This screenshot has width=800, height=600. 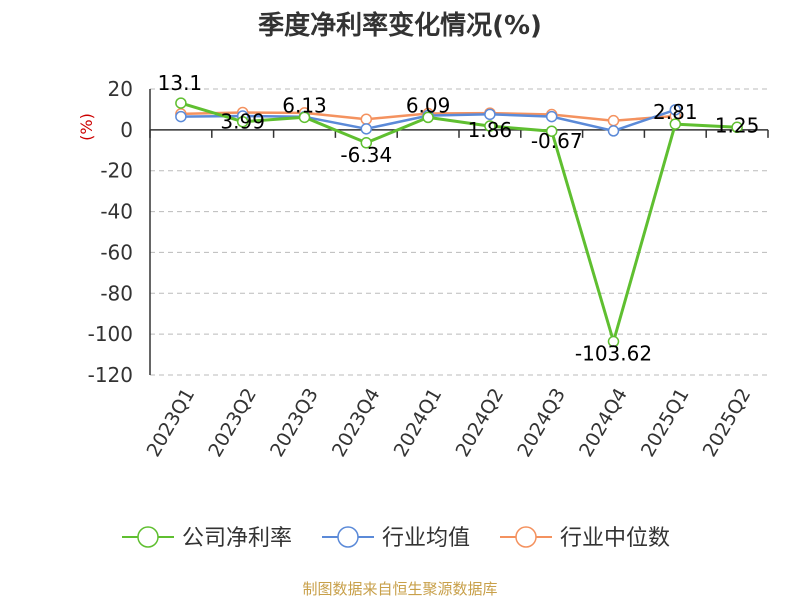 I want to click on y-tick-label: -20, so click(x=116, y=171).